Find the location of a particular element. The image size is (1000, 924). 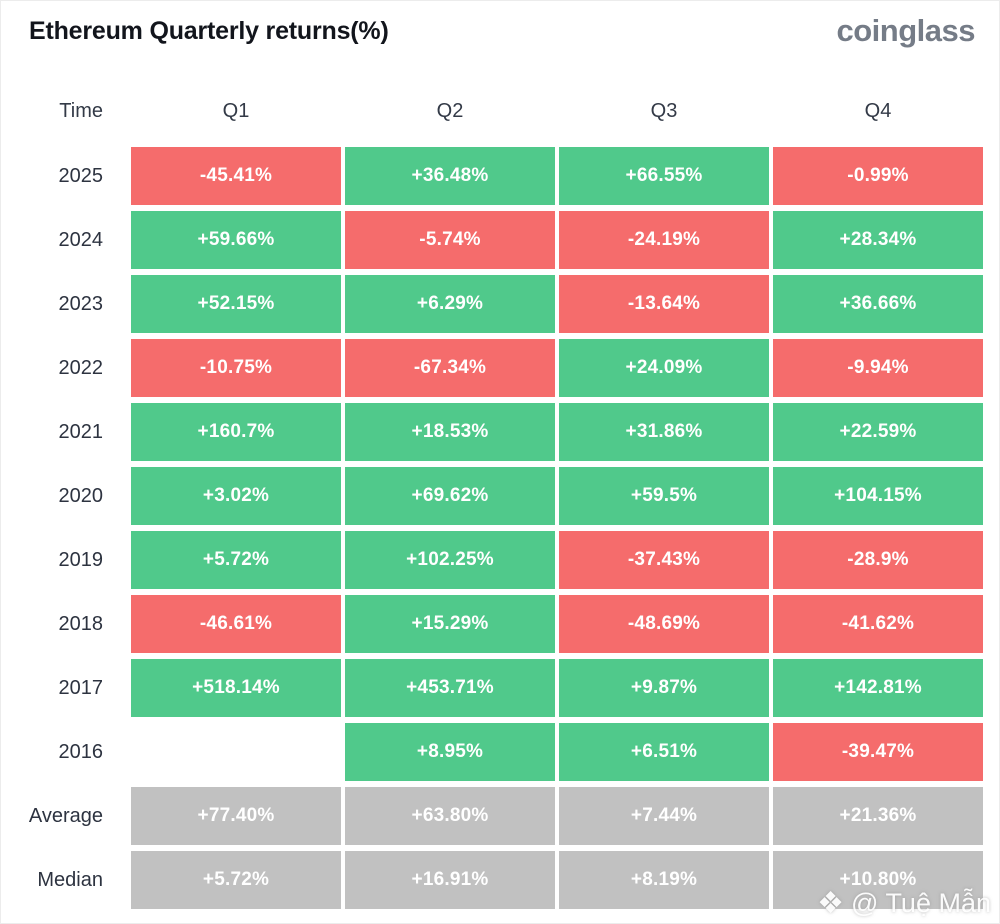

coinglass-logo: coinglass is located at coordinates (906, 30).